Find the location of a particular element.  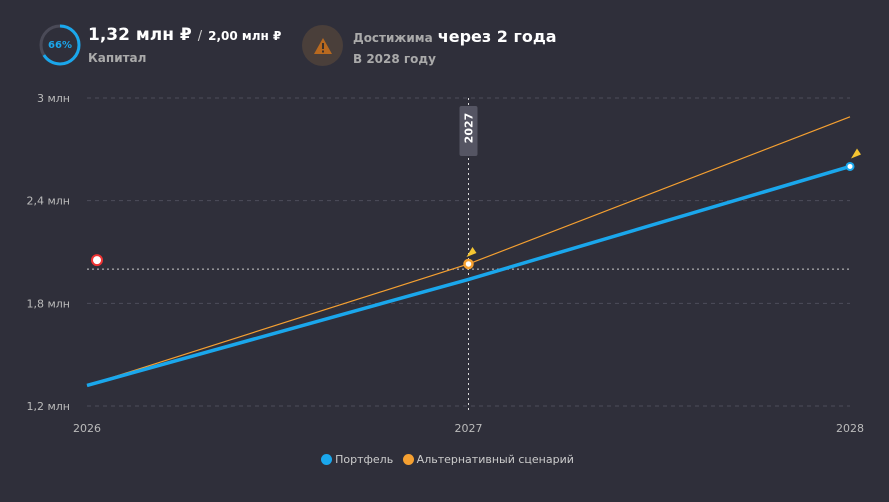

capital-summary: 66% 1,32 млн ₽ / 2,00 млн ₽ Капитал is located at coordinates (159, 45).